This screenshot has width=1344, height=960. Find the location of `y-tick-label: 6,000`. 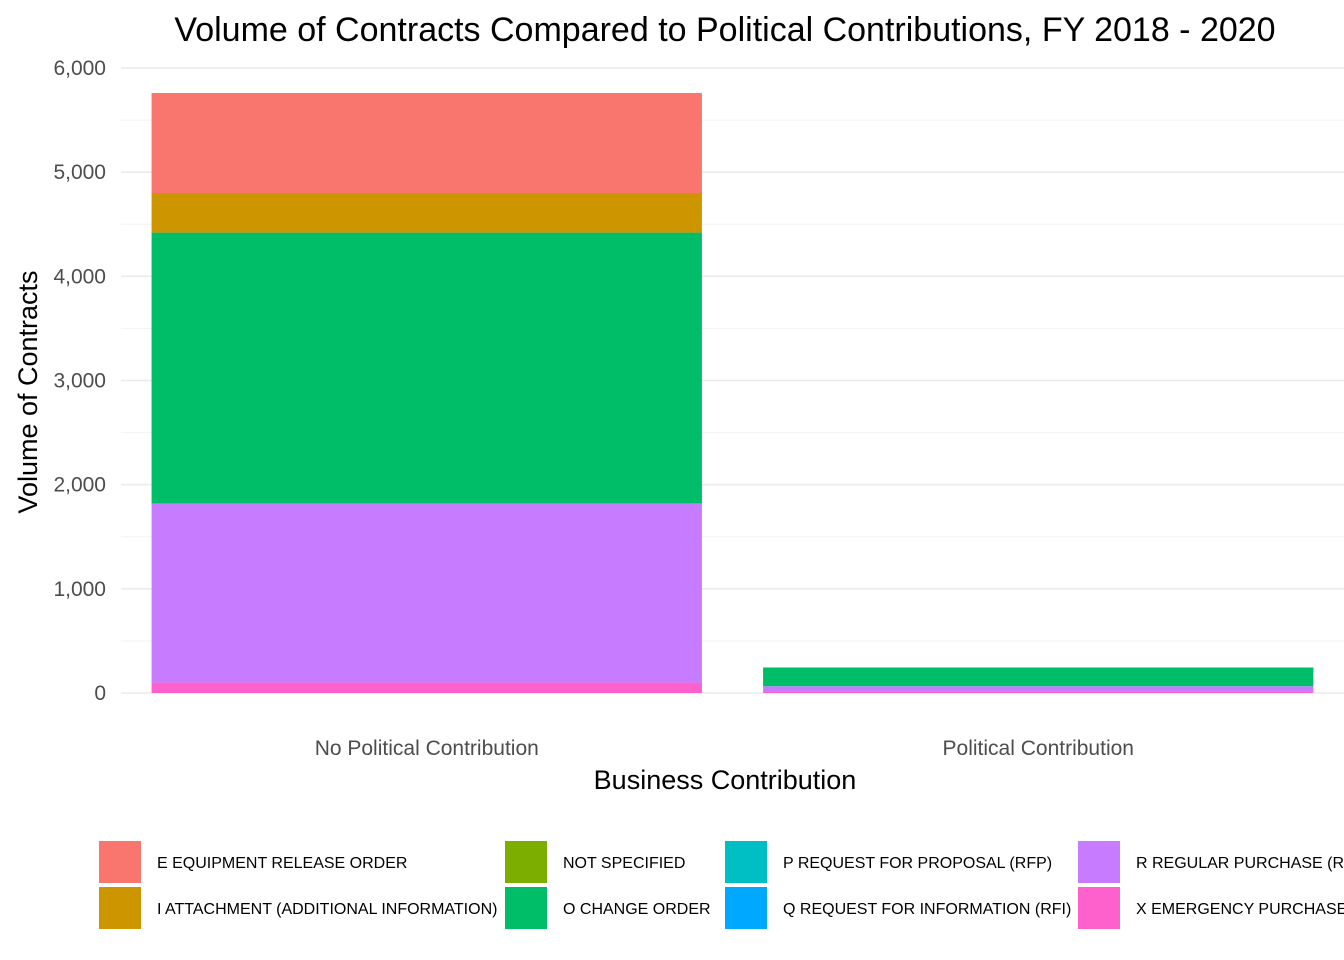

y-tick-label: 6,000 is located at coordinates (79, 68).